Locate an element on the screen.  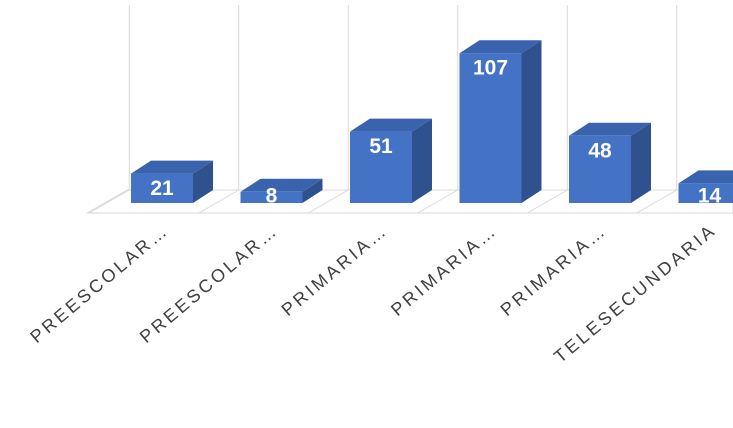
floor is located at coordinates (409, 201).